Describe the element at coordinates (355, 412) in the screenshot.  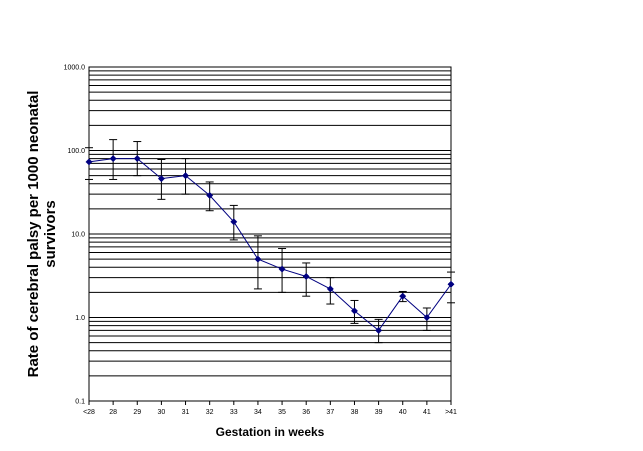
I see `x-tick-label: 38` at that location.